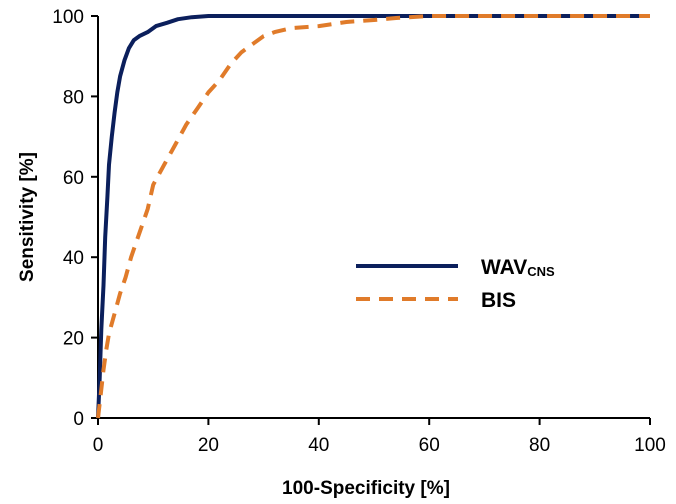 The height and width of the screenshot is (504, 676). What do you see at coordinates (366, 488) in the screenshot?
I see `x-axis-title: 100-Specificity [%]` at bounding box center [366, 488].